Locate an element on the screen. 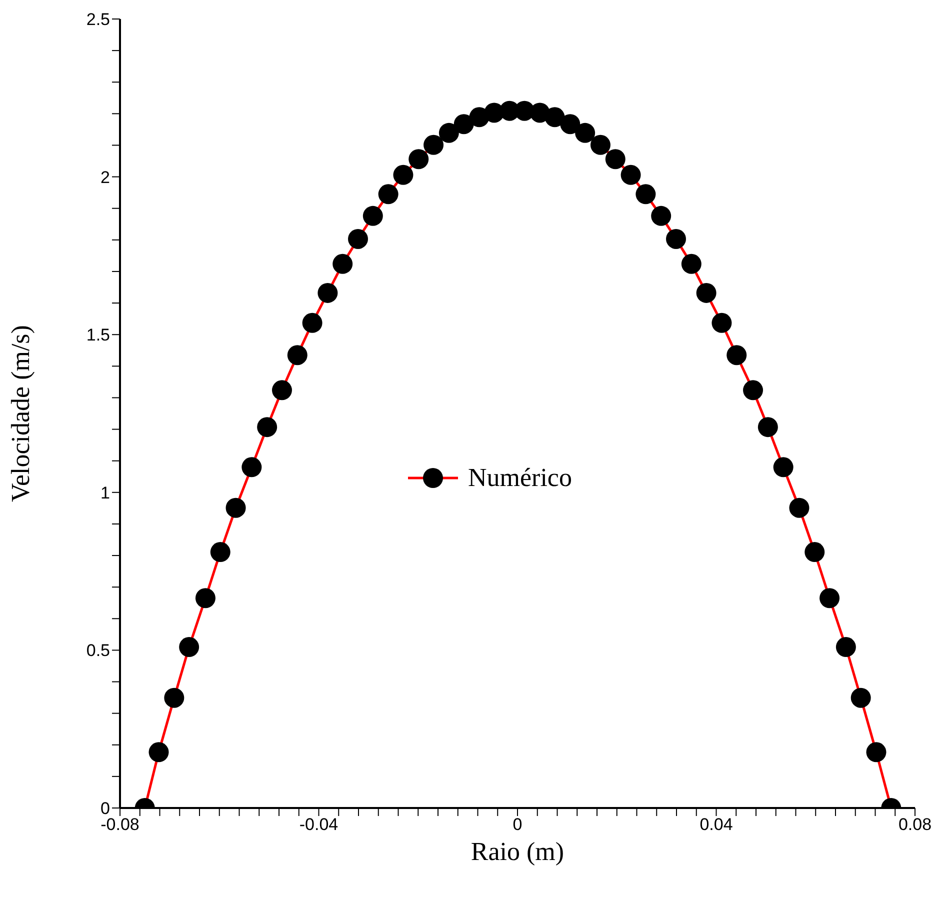 This screenshot has height=908, width=933. x-tick-label: -0.04 is located at coordinates (318, 824).